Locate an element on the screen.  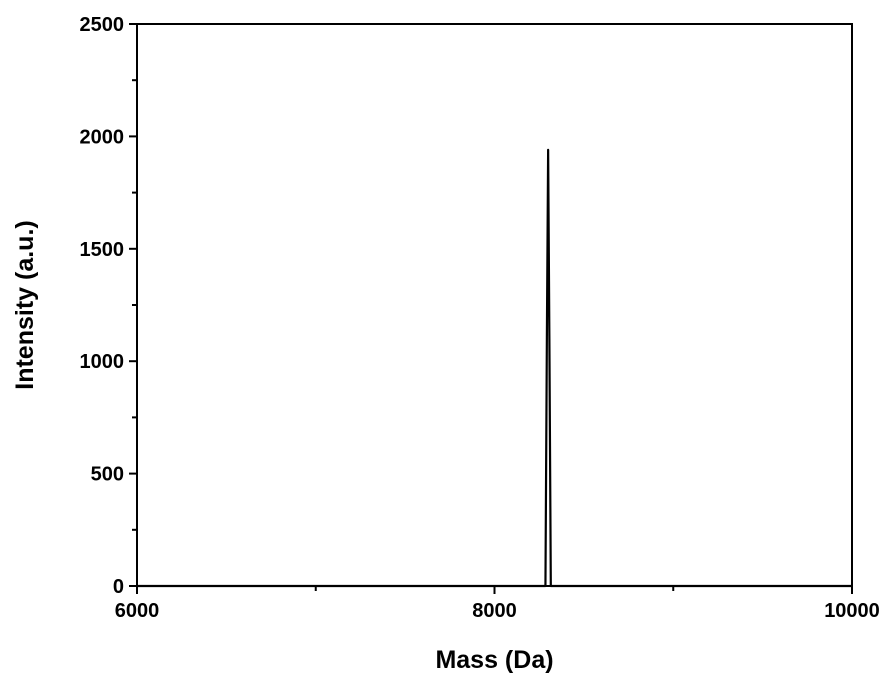
y-axis-title: Intensity (a.u.) is located at coordinates (25, 304).